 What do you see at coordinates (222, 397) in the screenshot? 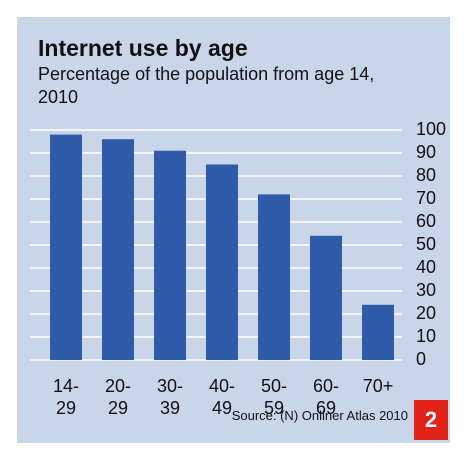
I see `x-tick-label: 40-49` at bounding box center [222, 397].